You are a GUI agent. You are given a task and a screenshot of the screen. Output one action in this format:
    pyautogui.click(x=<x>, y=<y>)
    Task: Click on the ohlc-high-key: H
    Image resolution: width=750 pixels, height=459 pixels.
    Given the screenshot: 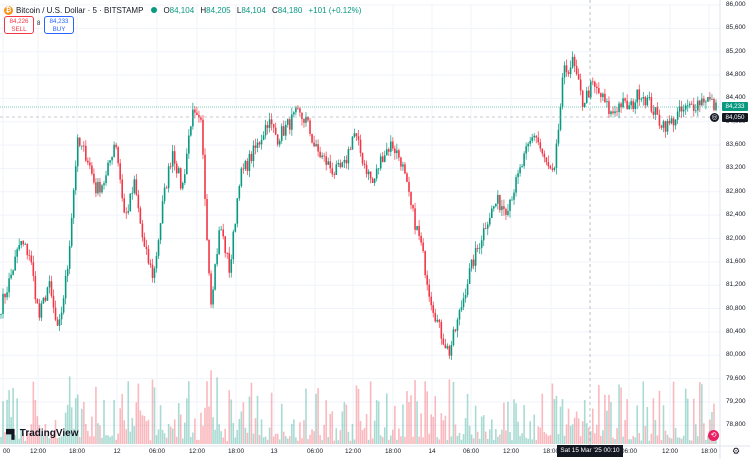 What is the action you would take?
    pyautogui.click(x=203, y=10)
    